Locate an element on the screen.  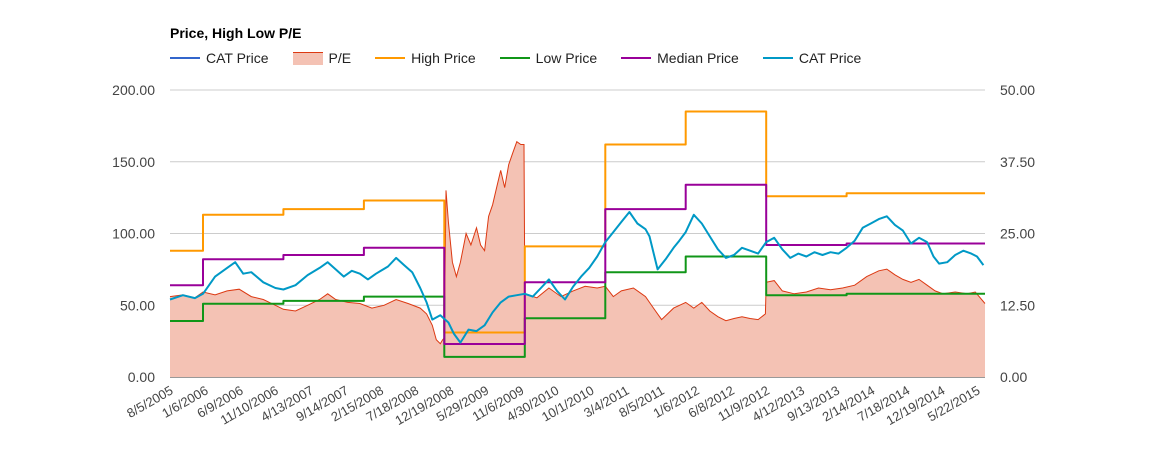
legend-item-cat-price: CAT Price is located at coordinates (219, 58).